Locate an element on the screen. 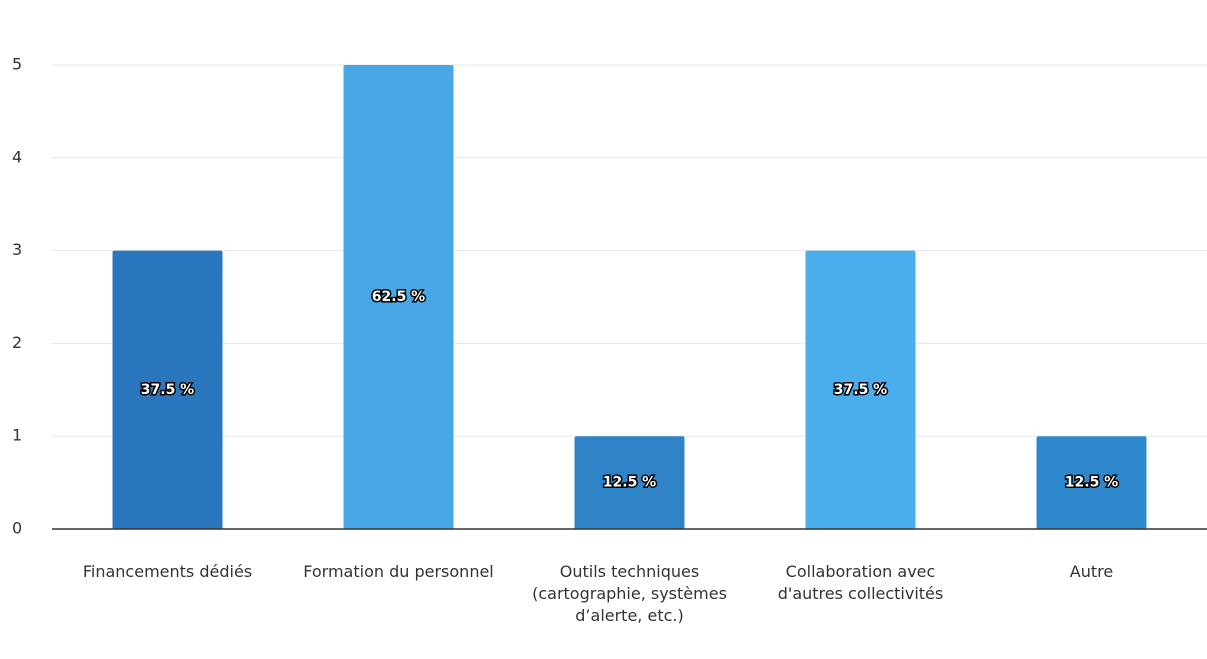 The height and width of the screenshot is (659, 1207). y-tick-label: 0 is located at coordinates (17, 528).